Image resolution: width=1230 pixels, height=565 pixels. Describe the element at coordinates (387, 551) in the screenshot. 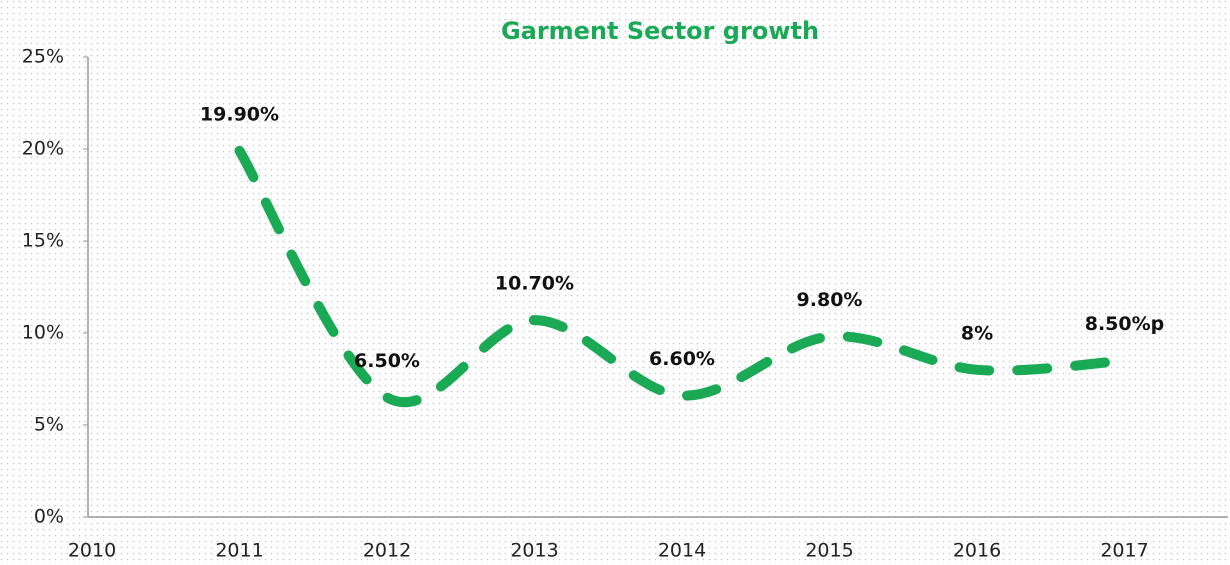

I see `x-tick-label: 2012` at that location.